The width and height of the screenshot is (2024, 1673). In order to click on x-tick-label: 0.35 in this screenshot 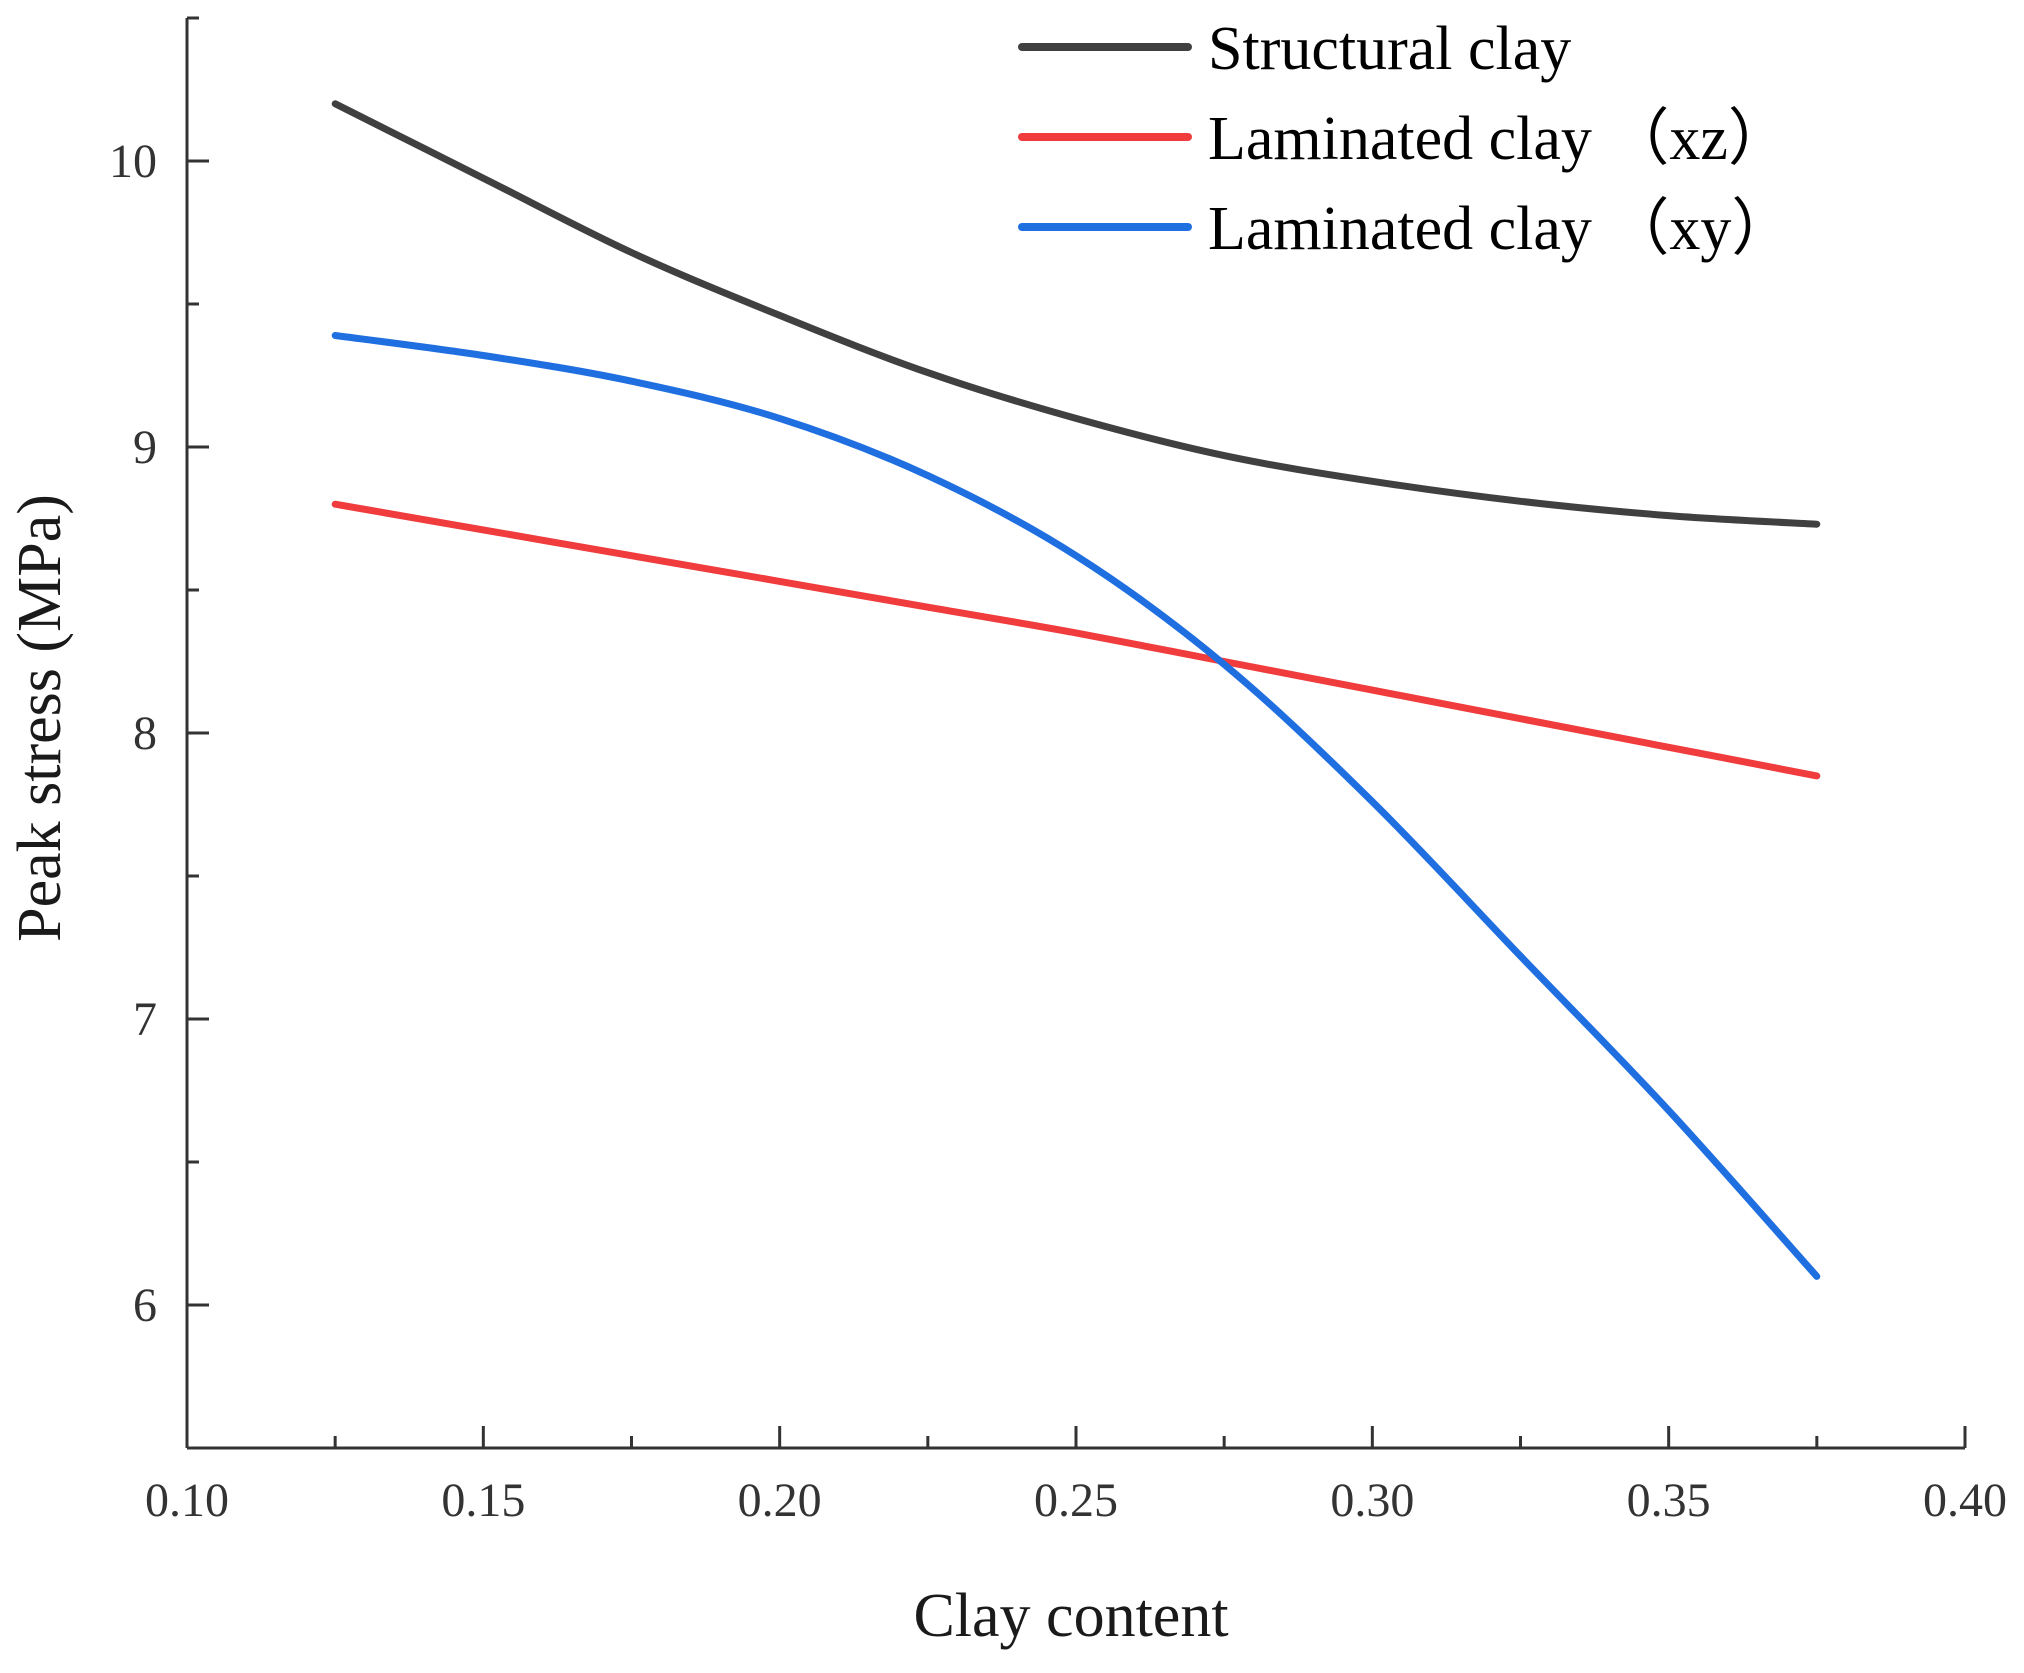, I will do `click(1669, 1500)`.